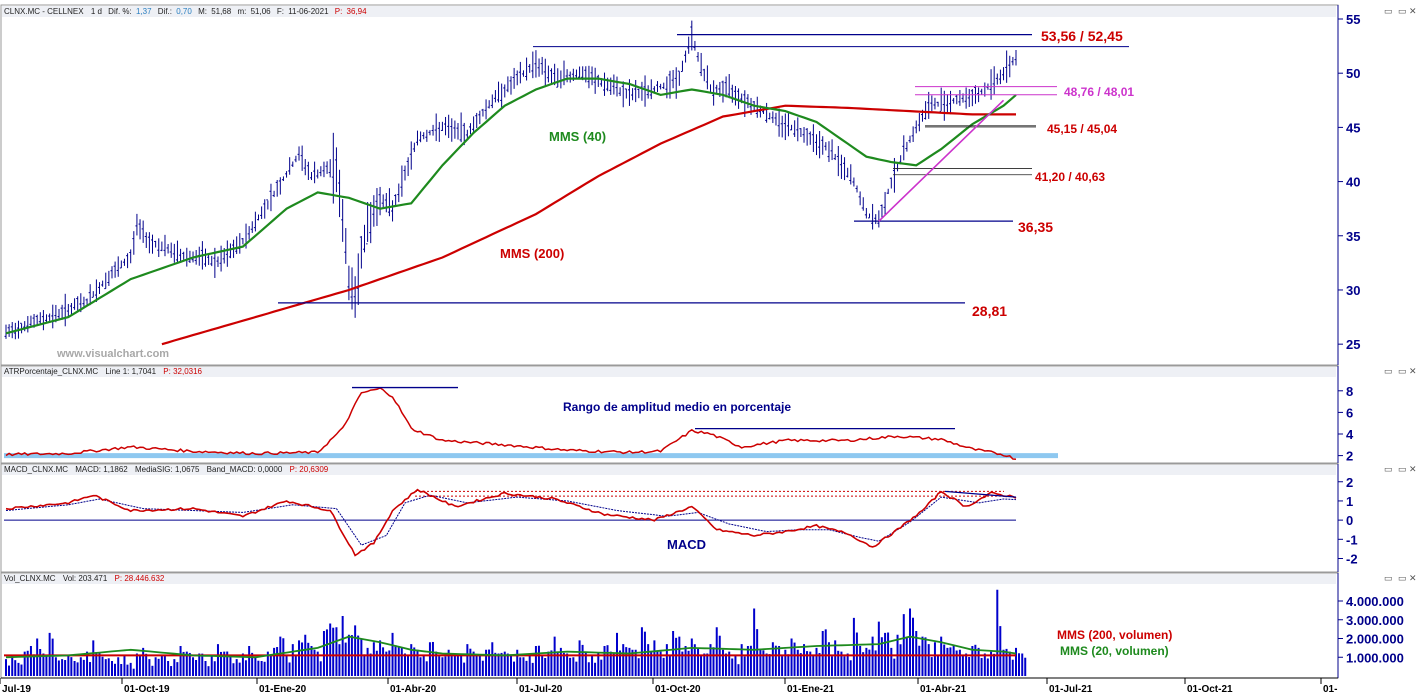  Describe the element at coordinates (144, 11) in the screenshot. I see `header-dif-pct: 1,37` at that location.